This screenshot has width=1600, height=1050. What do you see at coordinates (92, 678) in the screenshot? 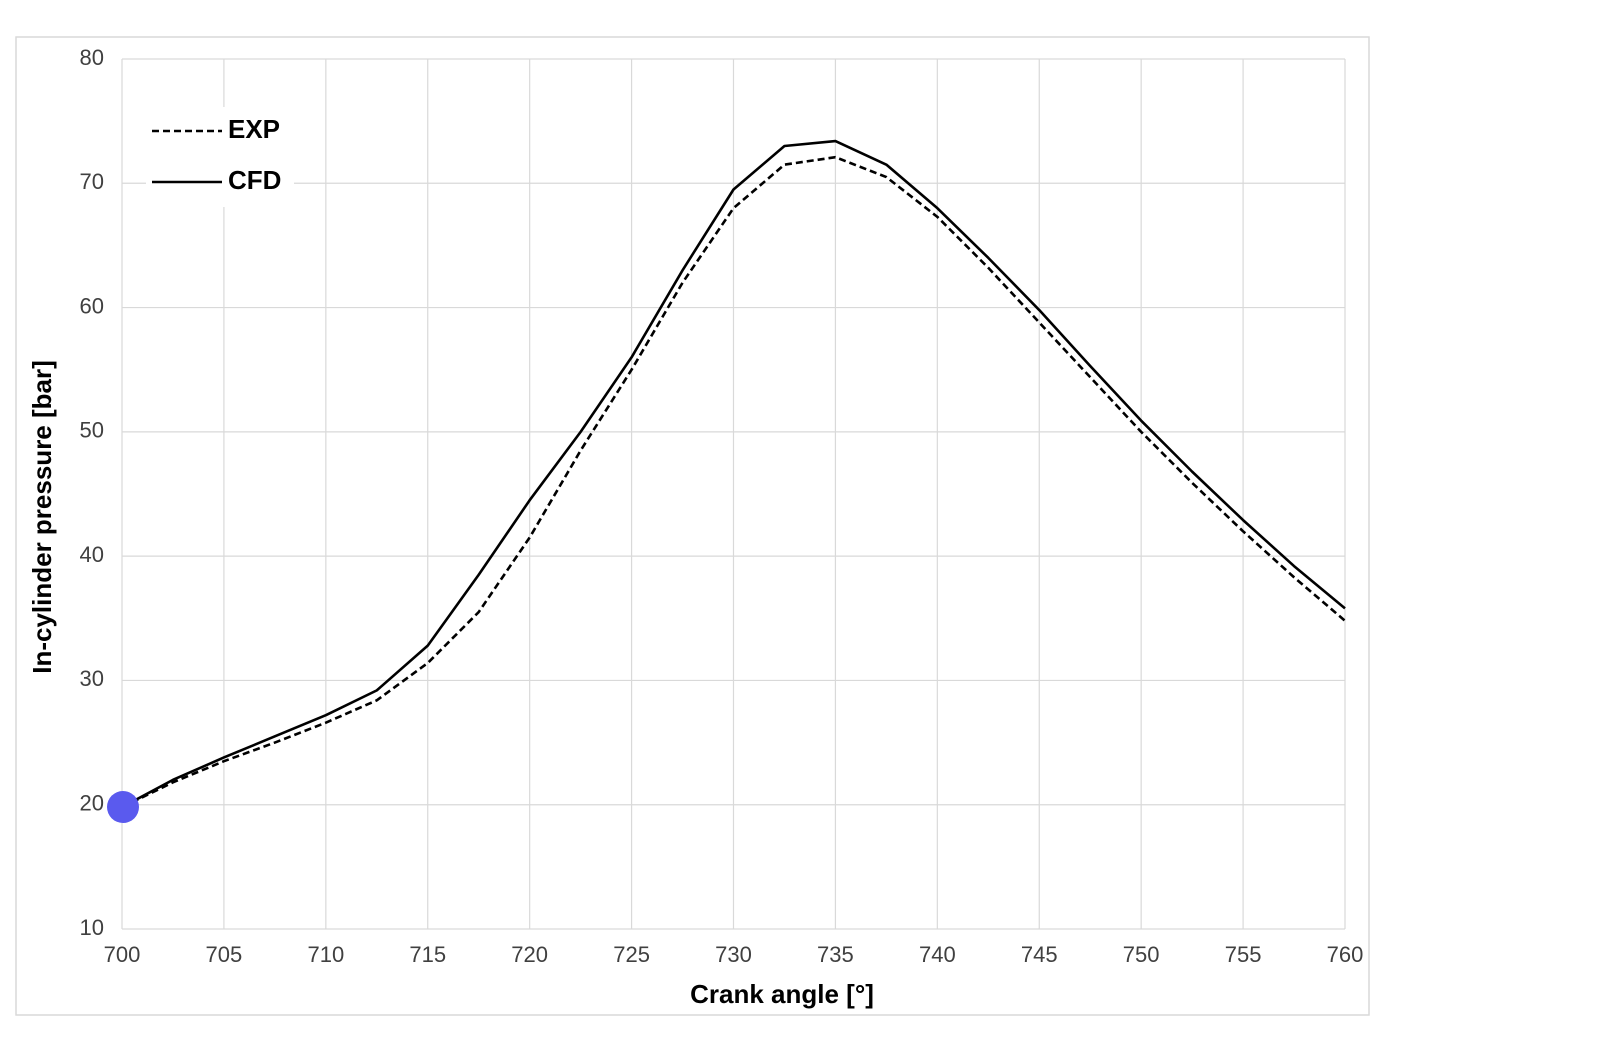
I see `y-tick-label: 30` at bounding box center [92, 678].